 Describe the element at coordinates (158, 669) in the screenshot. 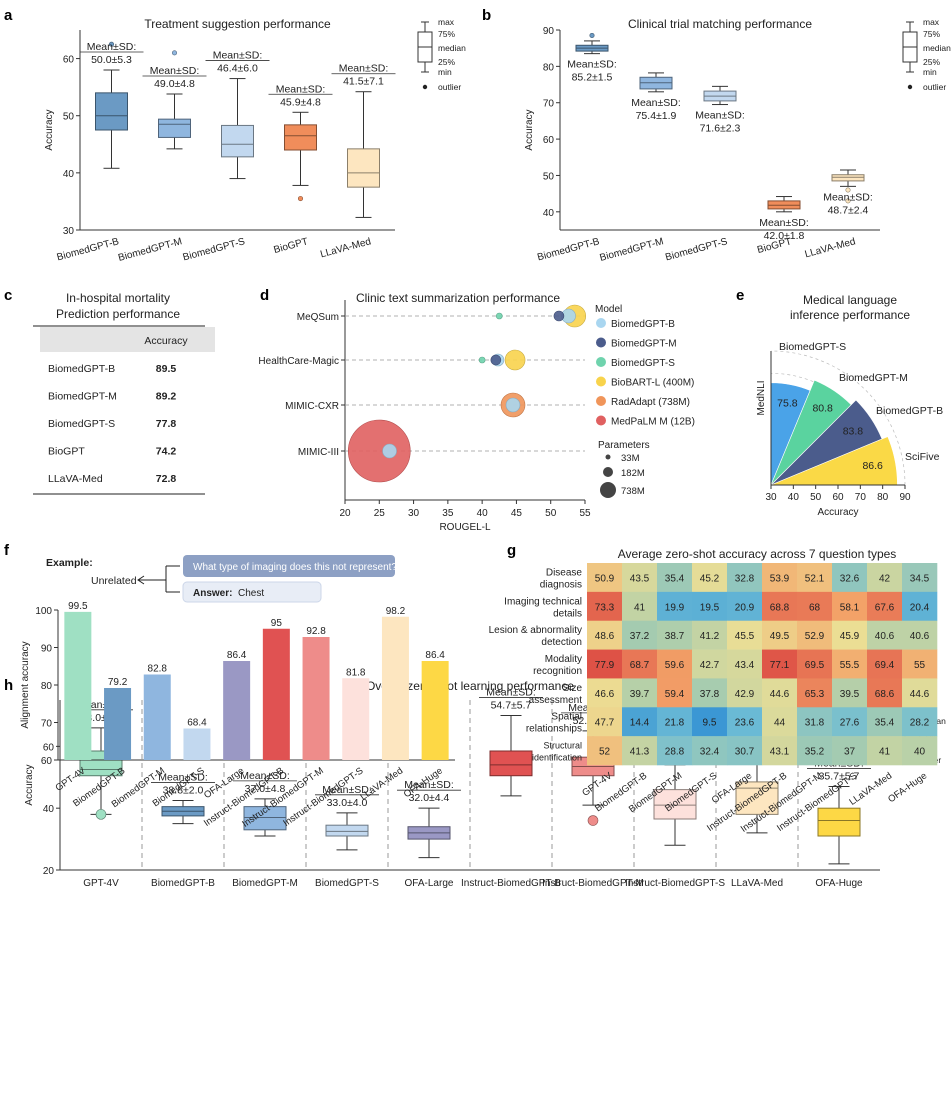

I see `bar-value-label: 82.8` at that location.